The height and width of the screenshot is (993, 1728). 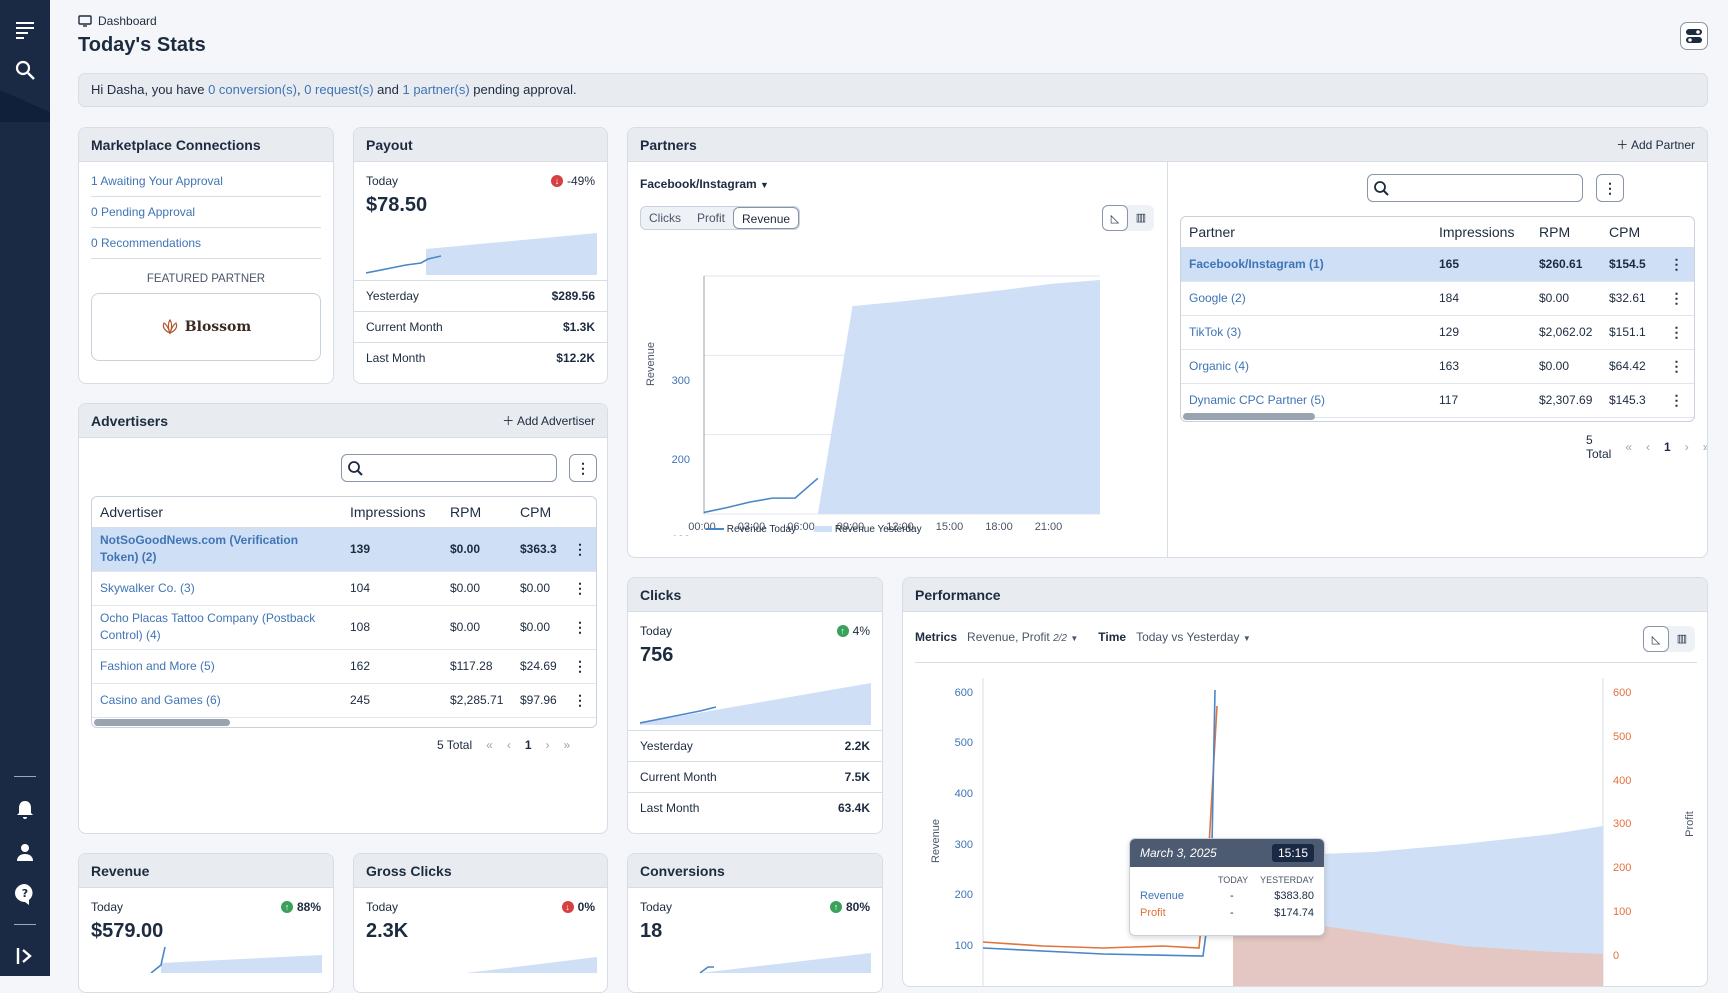 I want to click on y-tick: 300, so click(x=681, y=381).